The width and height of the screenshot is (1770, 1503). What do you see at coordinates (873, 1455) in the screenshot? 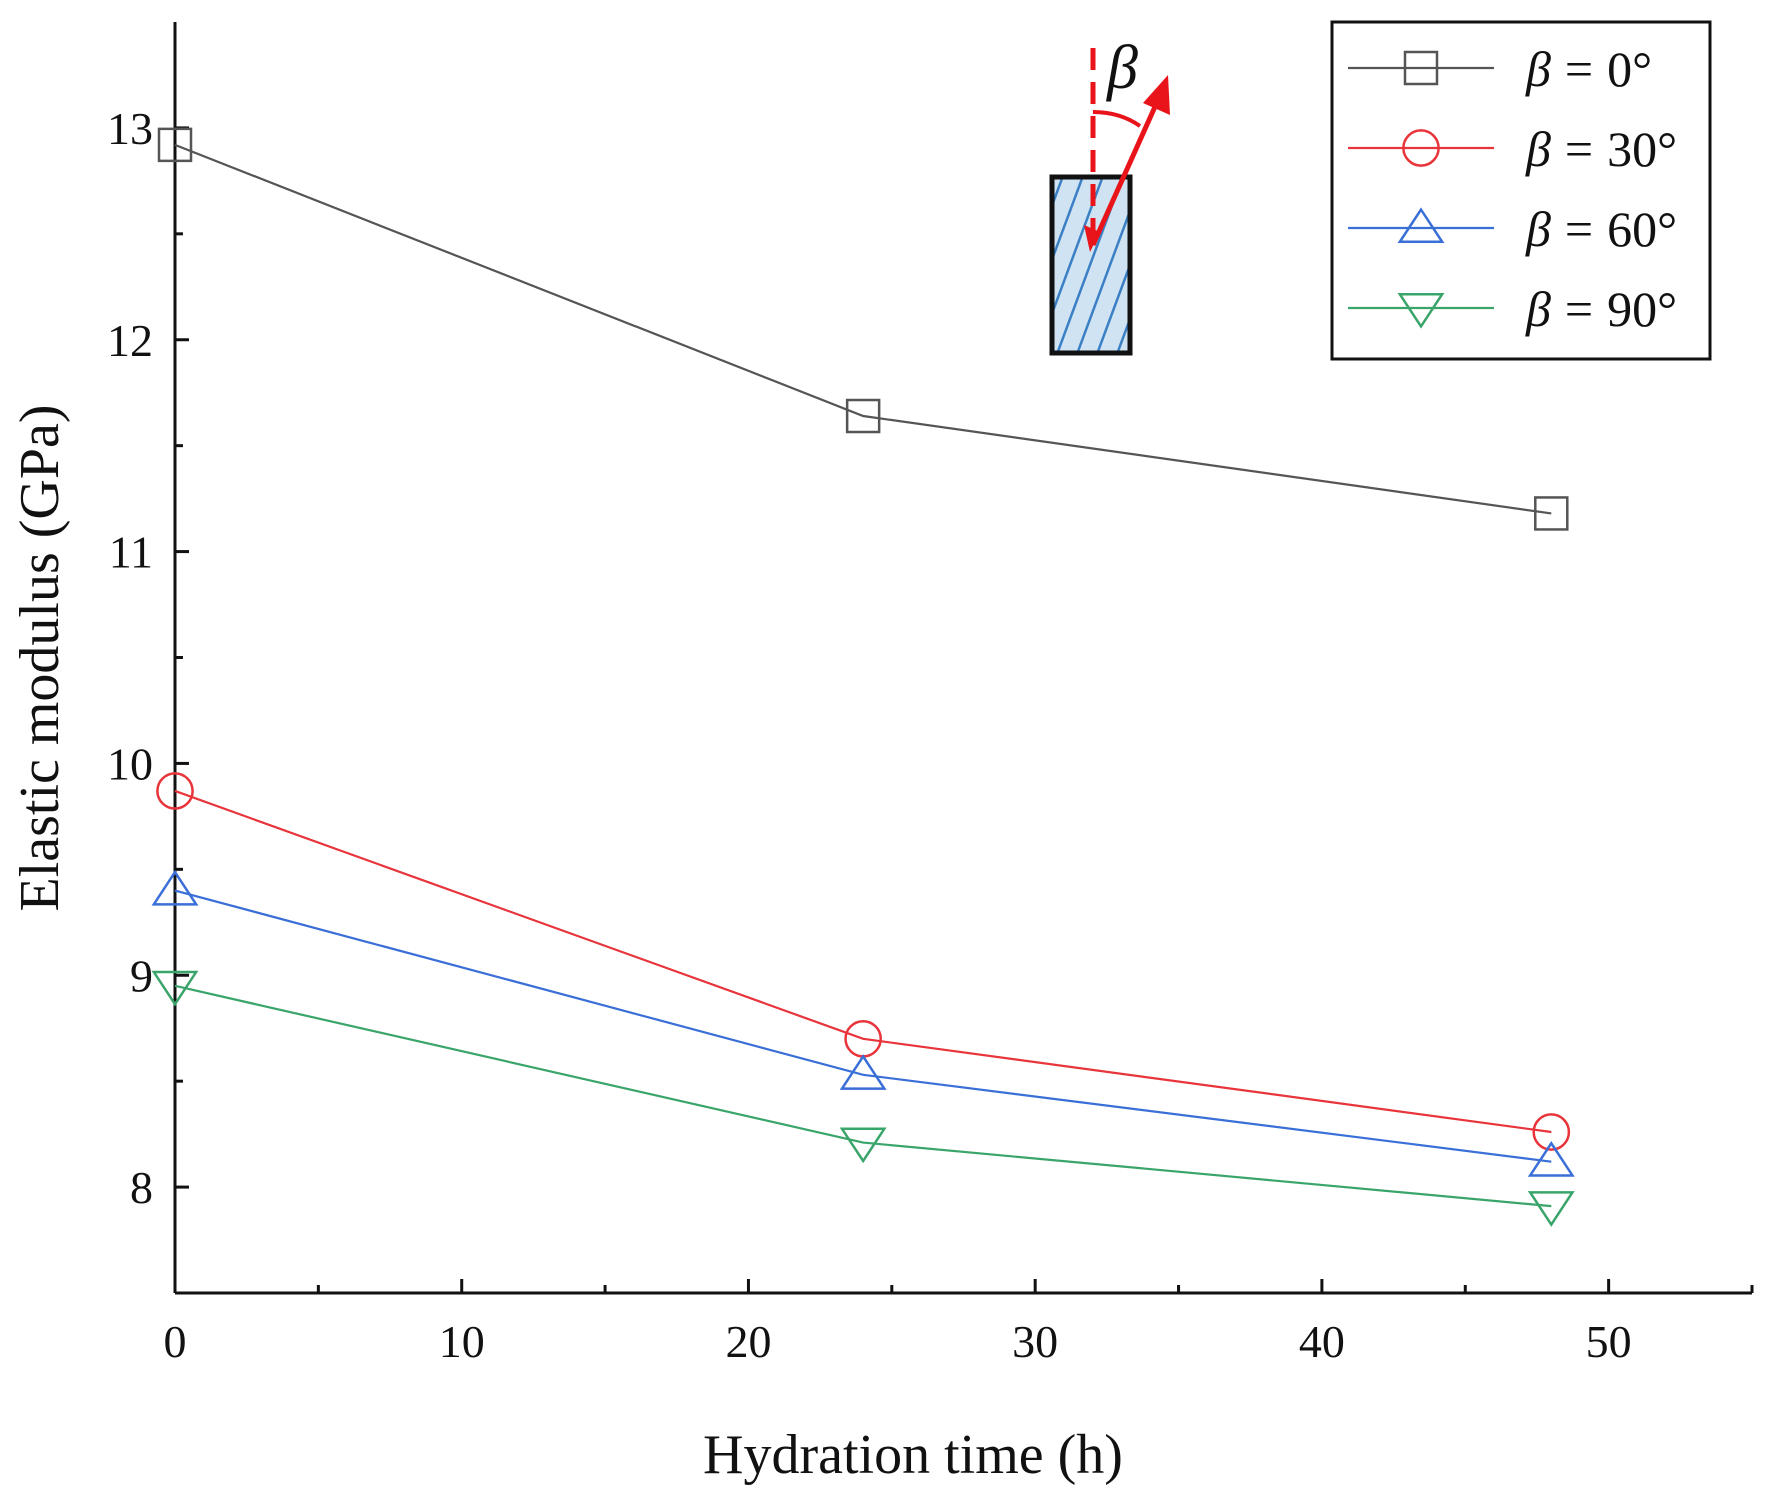
I see `x-axis-title-text: Hydration time` at bounding box center [873, 1455].